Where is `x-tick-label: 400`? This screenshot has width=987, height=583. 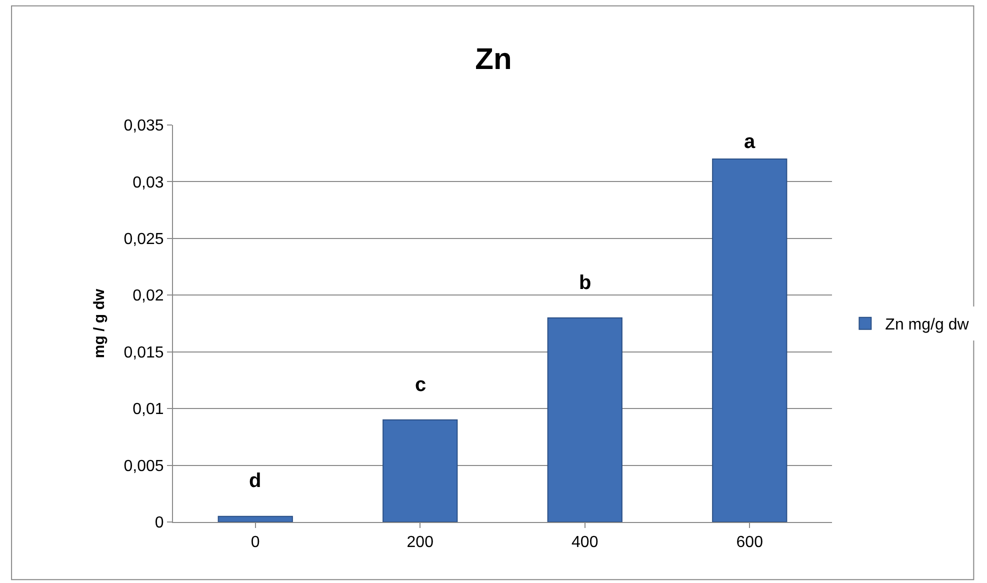
x-tick-label: 400 is located at coordinates (585, 543).